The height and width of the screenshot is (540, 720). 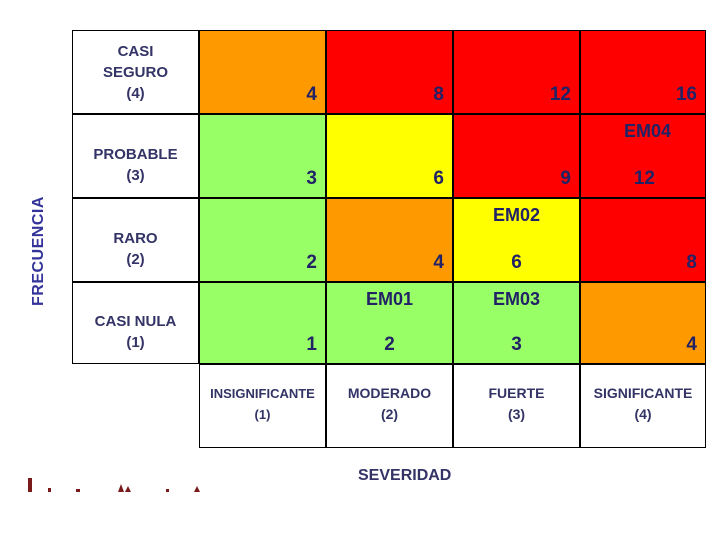 I want to click on row-label-casi-seguro: CASI SEGURO (4), so click(x=135, y=72).